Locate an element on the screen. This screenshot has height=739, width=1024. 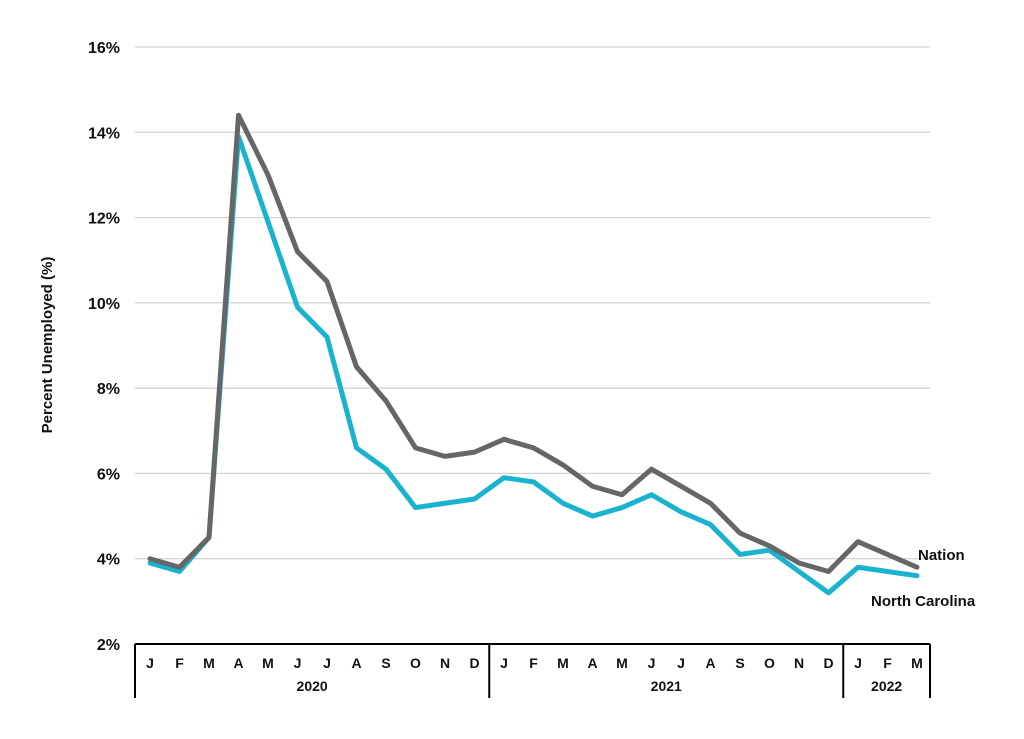
y-tick-label: 12% is located at coordinates (104, 219).